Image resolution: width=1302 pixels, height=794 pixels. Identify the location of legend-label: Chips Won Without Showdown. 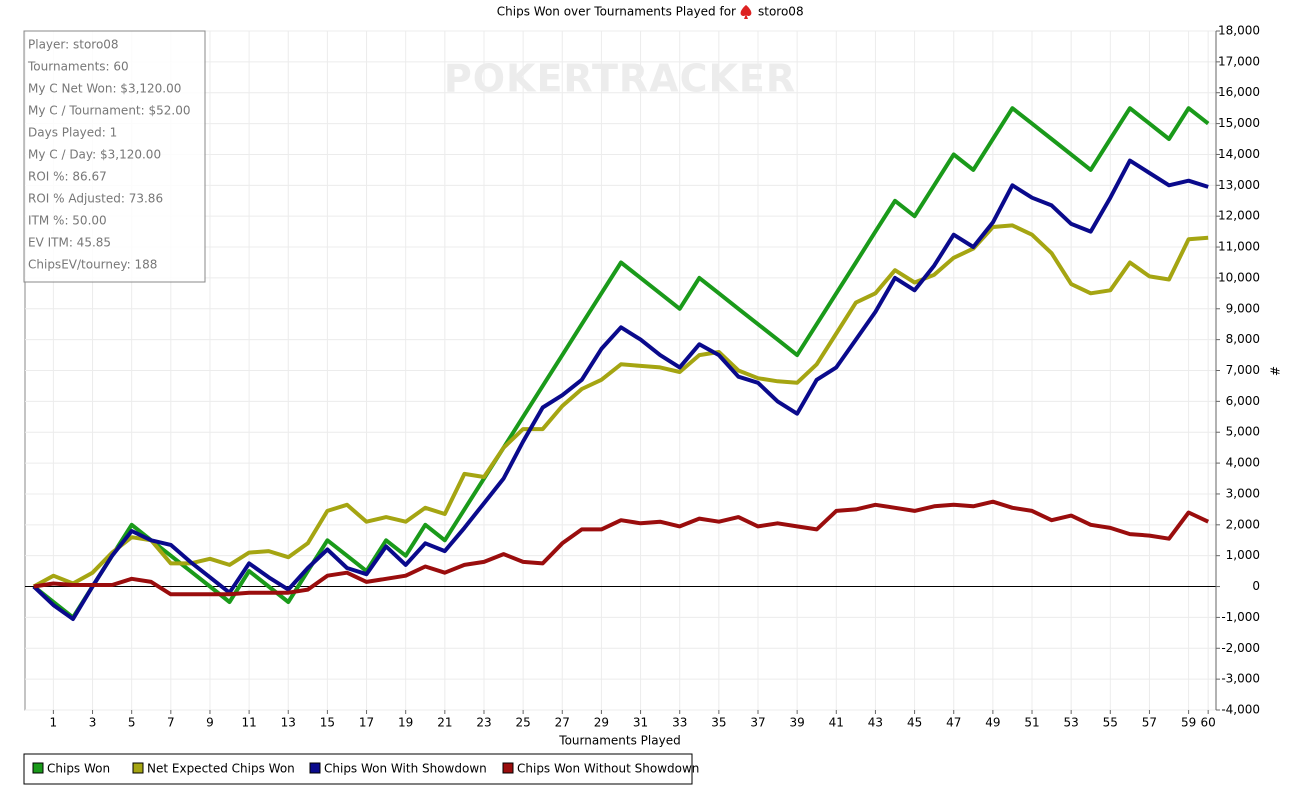
(608, 769).